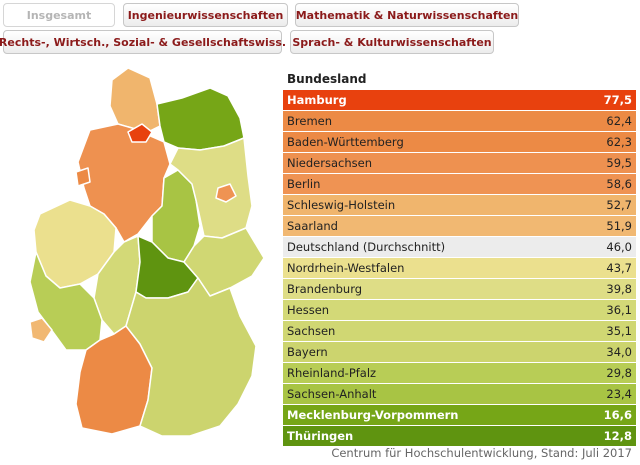 Image resolution: width=640 pixels, height=465 pixels. I want to click on table-row: Nordrhein-Westfalen 43,7, so click(459, 268).